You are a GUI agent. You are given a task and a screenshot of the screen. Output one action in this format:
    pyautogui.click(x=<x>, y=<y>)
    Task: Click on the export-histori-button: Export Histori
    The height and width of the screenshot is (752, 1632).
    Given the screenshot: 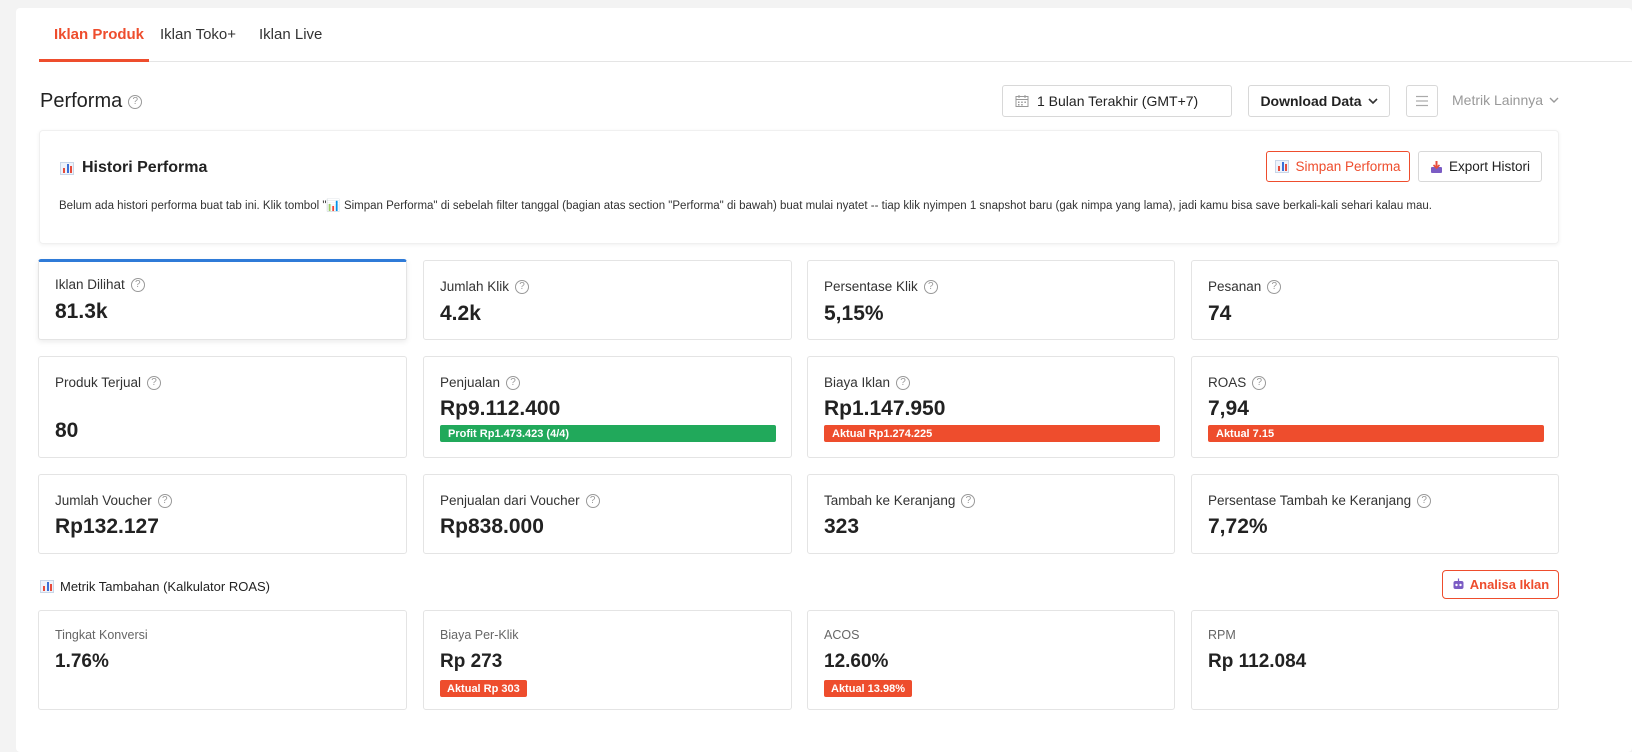 What is the action you would take?
    pyautogui.click(x=1480, y=166)
    